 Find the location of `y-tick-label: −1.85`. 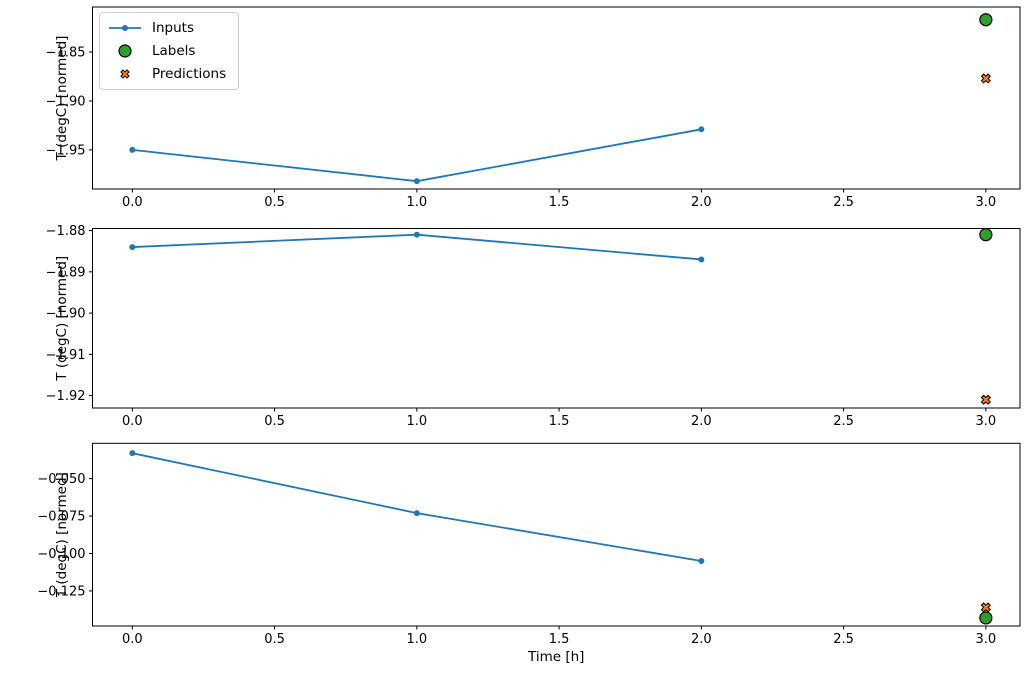

y-tick-label: −1.85 is located at coordinates (66, 53).